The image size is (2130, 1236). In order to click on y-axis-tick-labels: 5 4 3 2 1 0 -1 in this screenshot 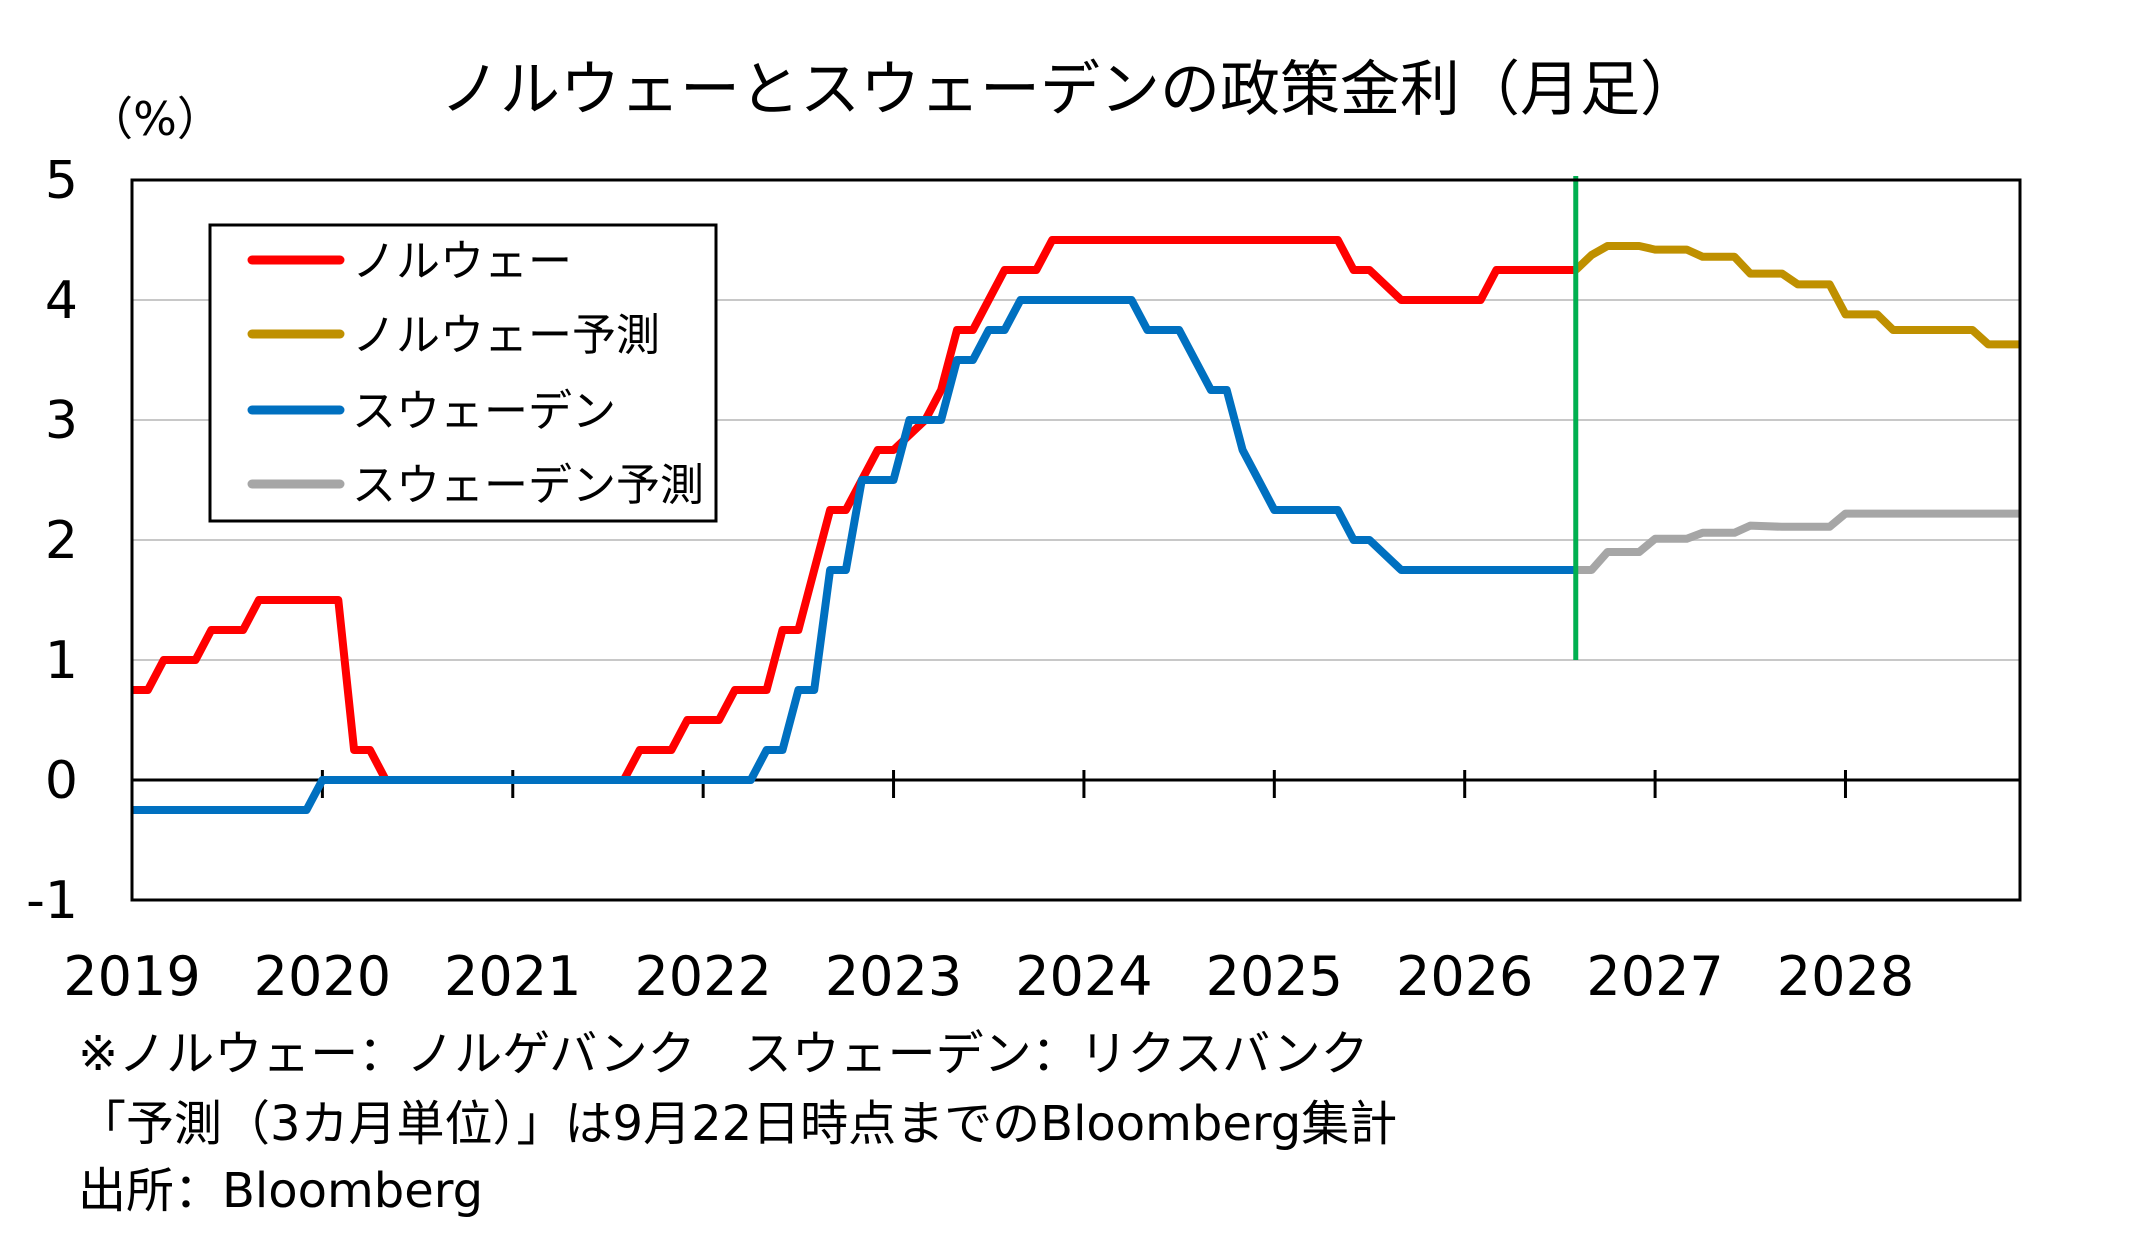, I will do `click(52, 541)`.